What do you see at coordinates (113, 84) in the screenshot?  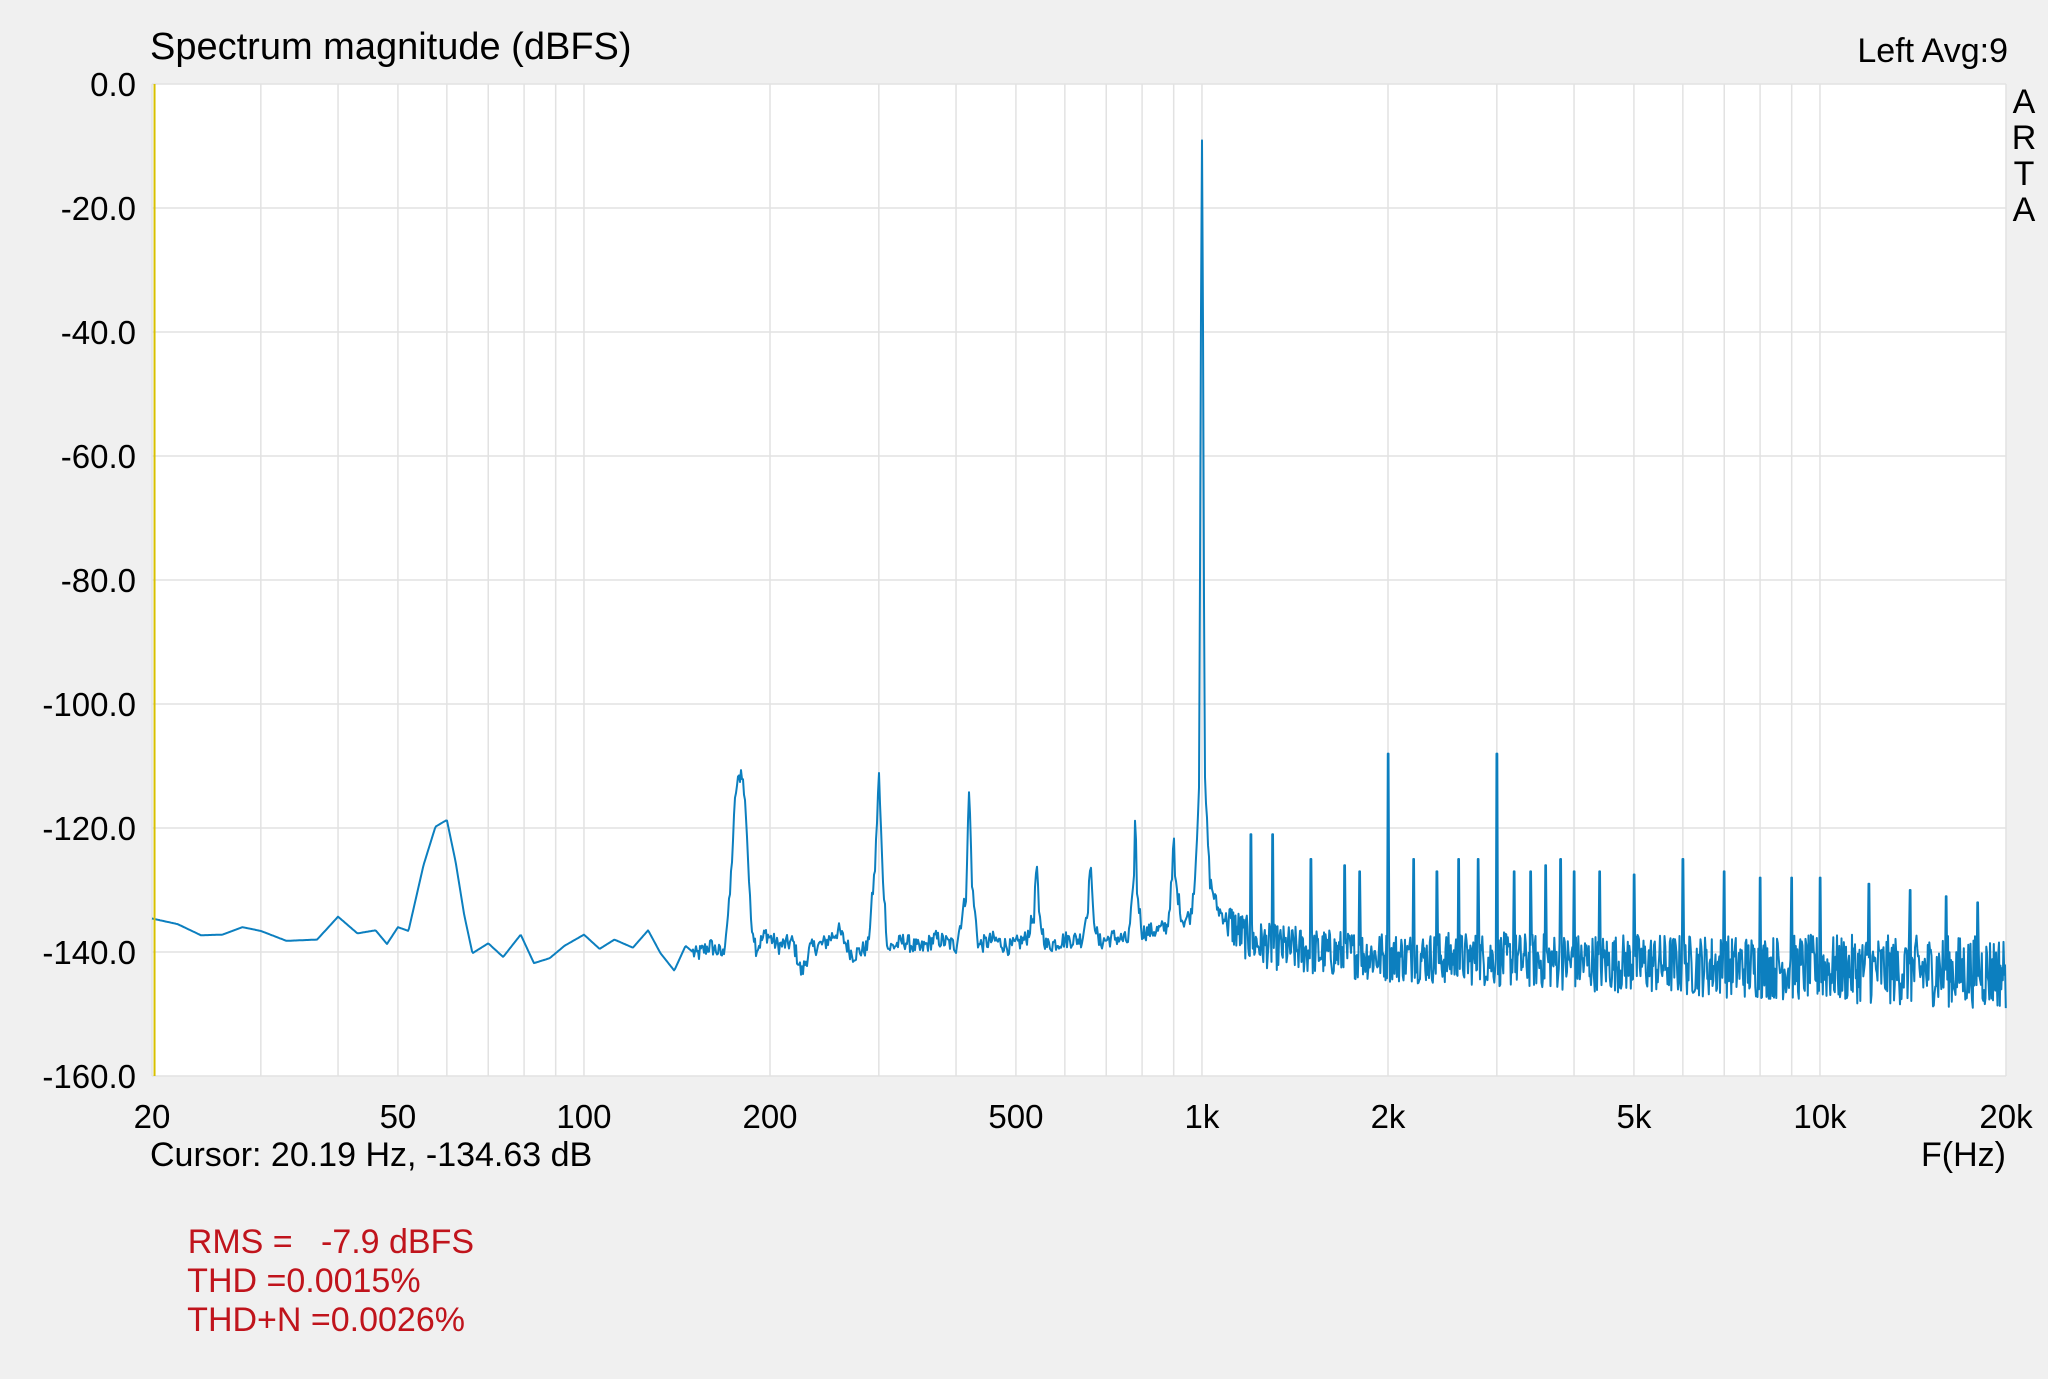 I see `y-tick-label: 0.0` at bounding box center [113, 84].